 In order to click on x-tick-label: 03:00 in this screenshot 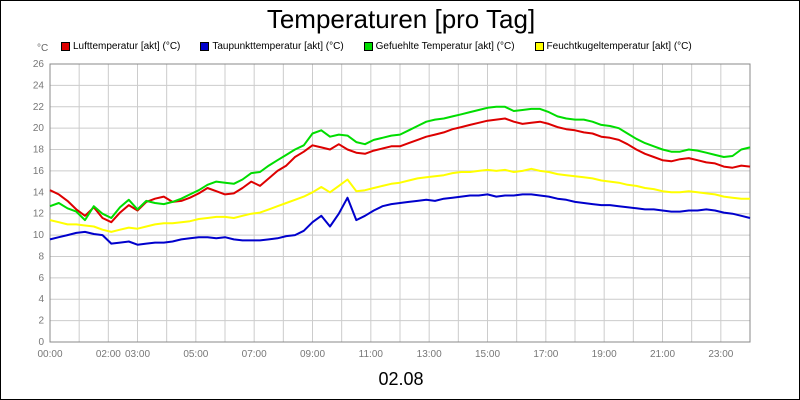, I will do `click(137, 354)`.